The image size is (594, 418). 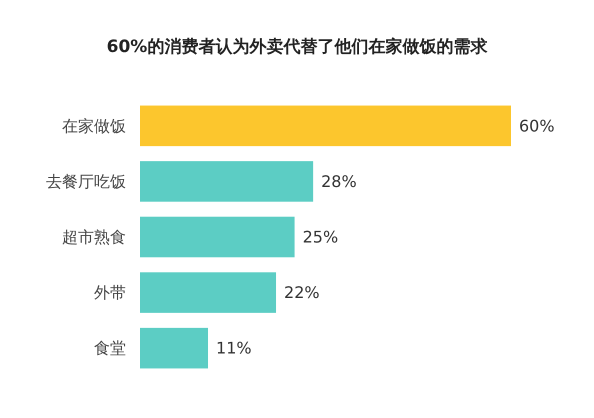 I want to click on y-tick-label: 去餐厅吃饭, so click(x=86, y=181).